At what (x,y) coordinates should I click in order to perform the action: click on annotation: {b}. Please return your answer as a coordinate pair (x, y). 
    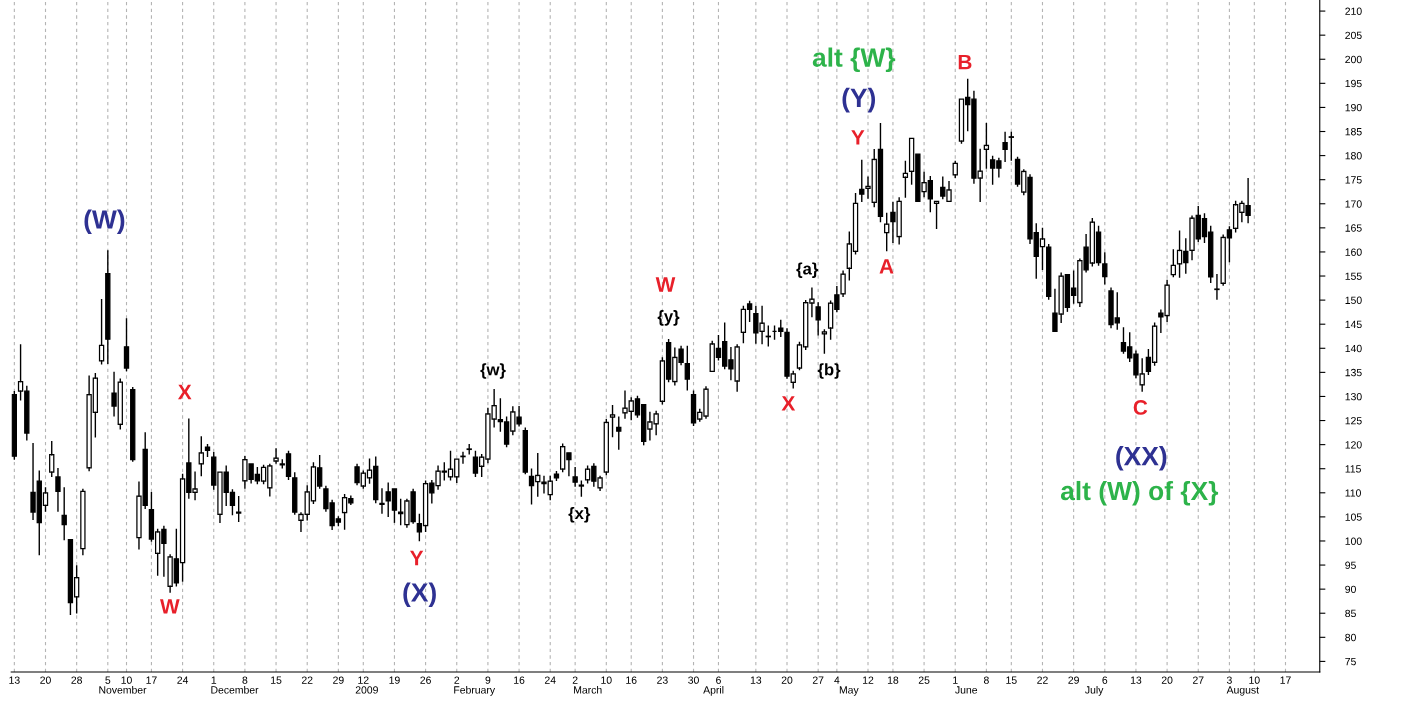
    Looking at the image, I should click on (829, 371).